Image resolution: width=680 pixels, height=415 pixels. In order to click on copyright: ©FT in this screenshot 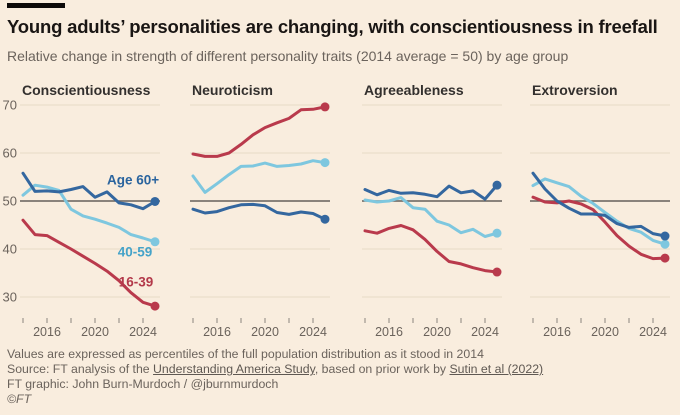, I will do `click(19, 399)`.